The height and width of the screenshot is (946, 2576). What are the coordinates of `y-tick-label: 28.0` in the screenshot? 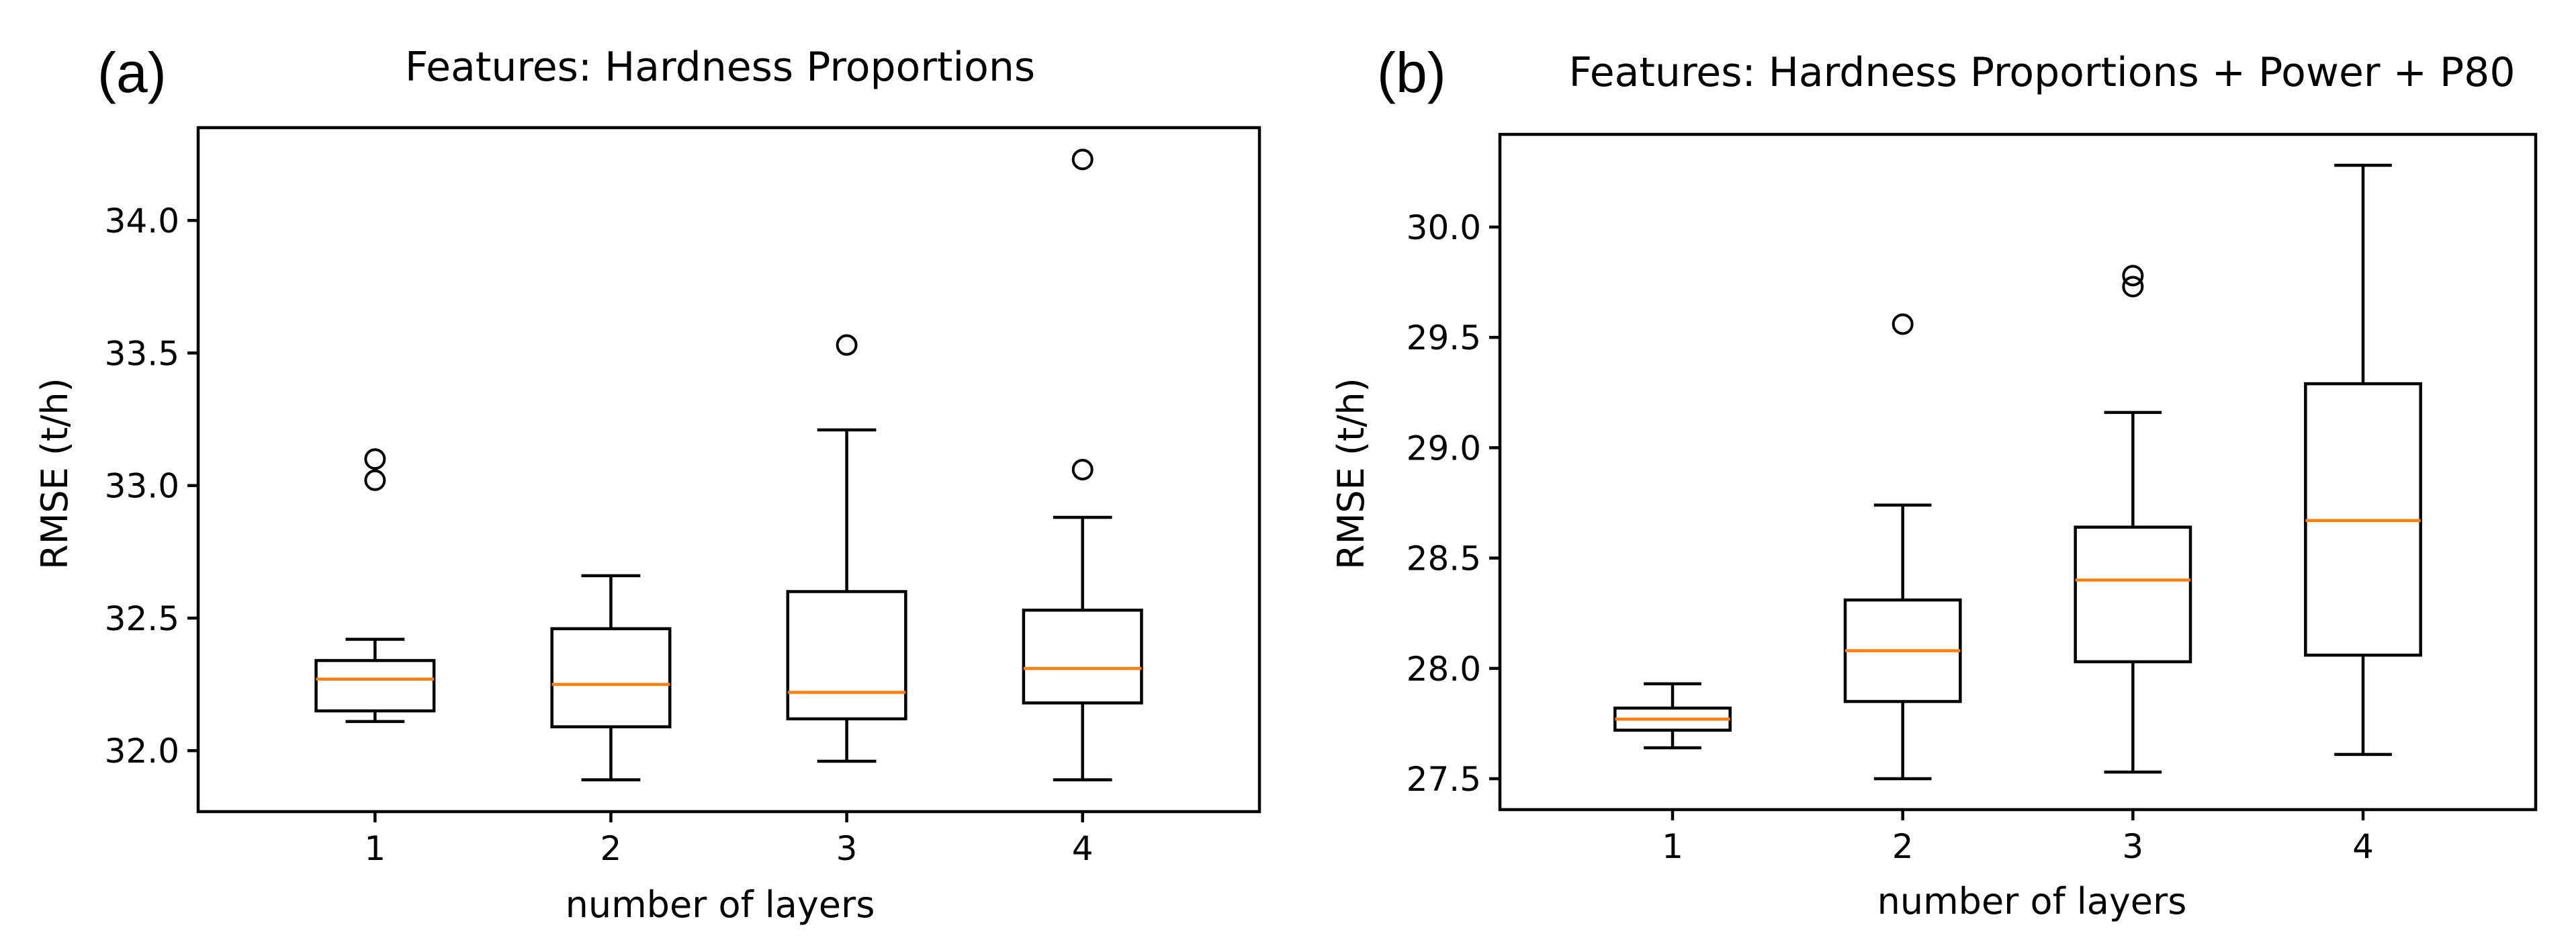 It's located at (1444, 669).